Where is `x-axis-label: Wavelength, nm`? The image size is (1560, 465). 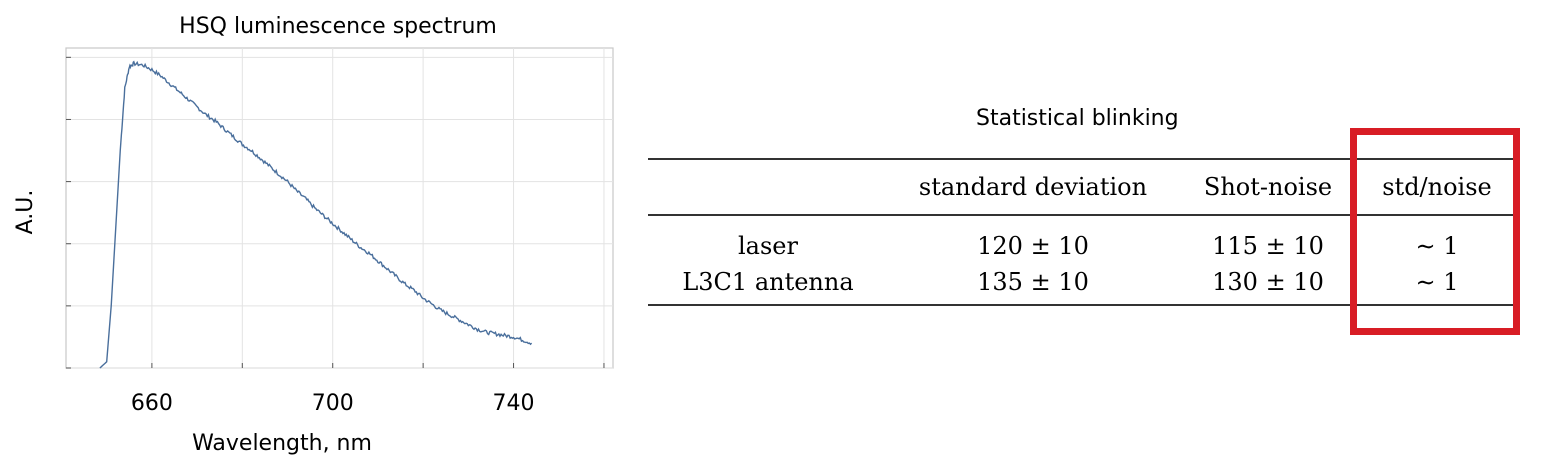 x-axis-label: Wavelength, nm is located at coordinates (282, 443).